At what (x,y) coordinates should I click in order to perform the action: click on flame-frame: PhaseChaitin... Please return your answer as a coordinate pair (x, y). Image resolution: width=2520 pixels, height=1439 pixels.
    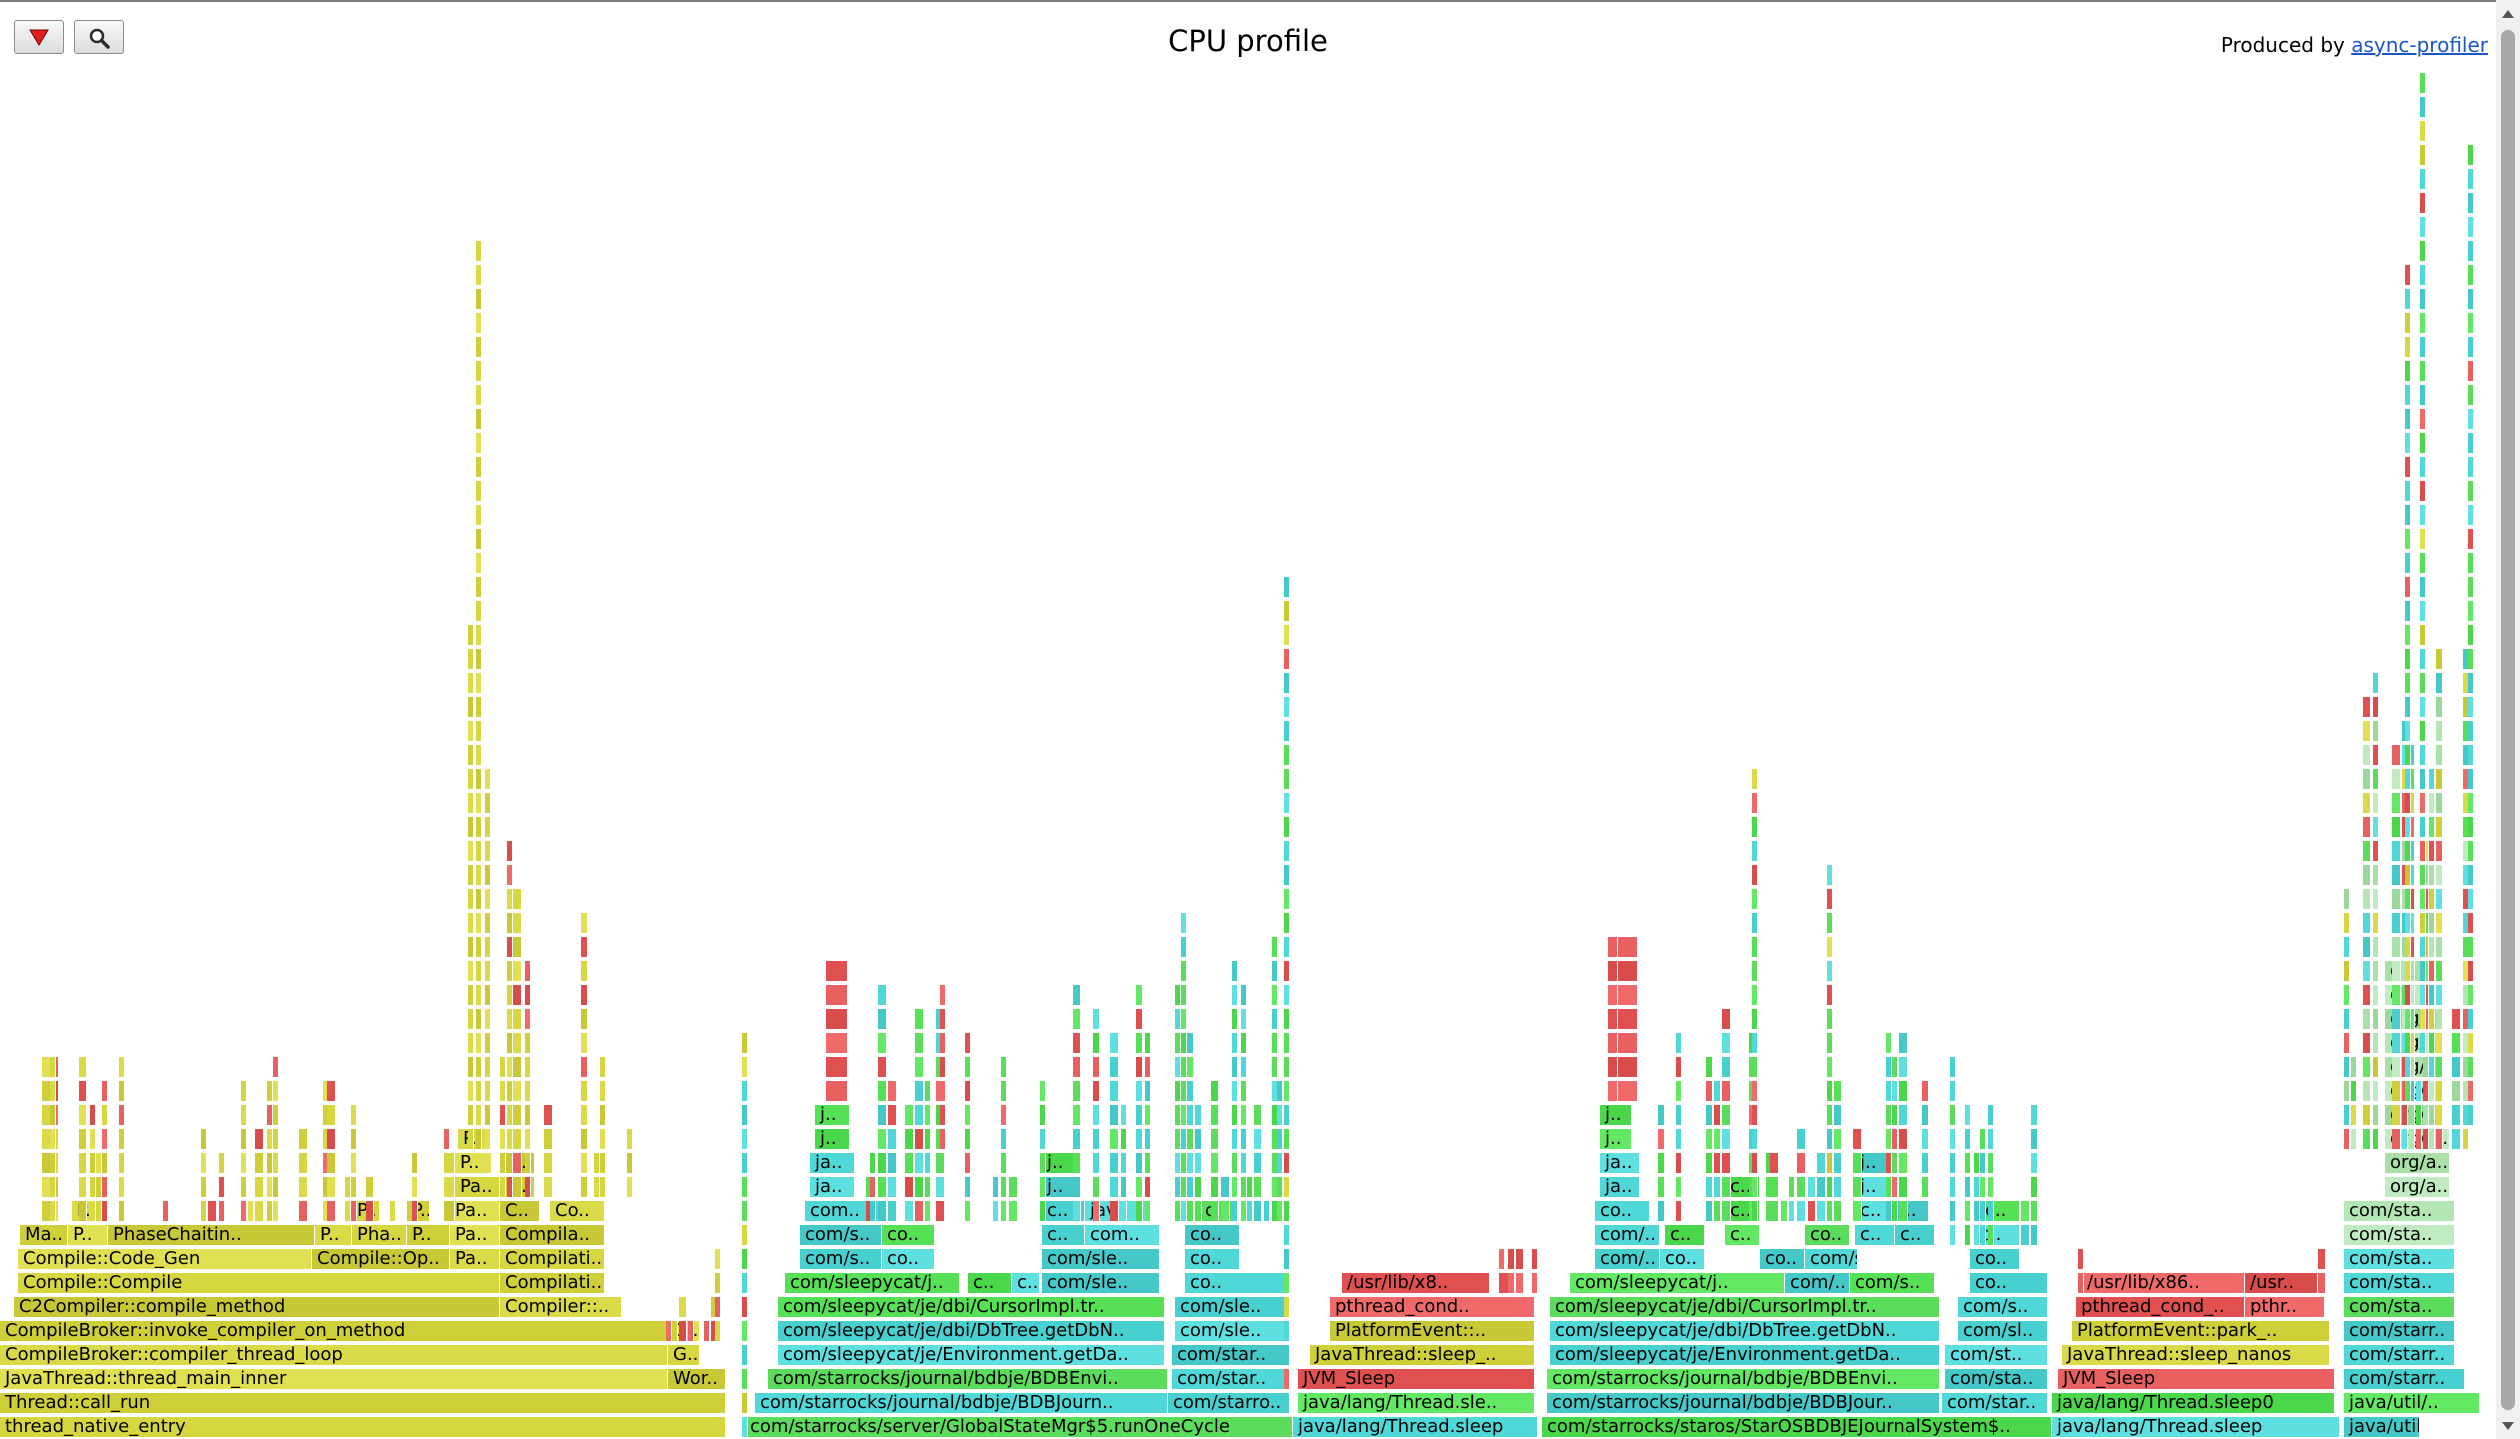
    Looking at the image, I should click on (211, 1235).